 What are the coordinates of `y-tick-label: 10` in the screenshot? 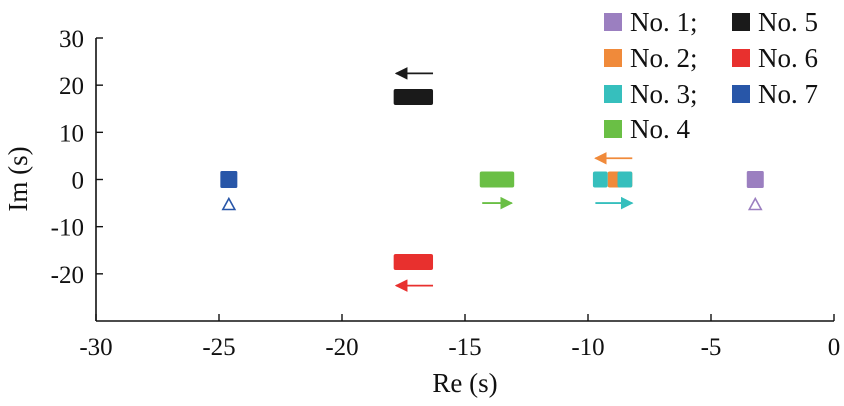 It's located at (71, 133).